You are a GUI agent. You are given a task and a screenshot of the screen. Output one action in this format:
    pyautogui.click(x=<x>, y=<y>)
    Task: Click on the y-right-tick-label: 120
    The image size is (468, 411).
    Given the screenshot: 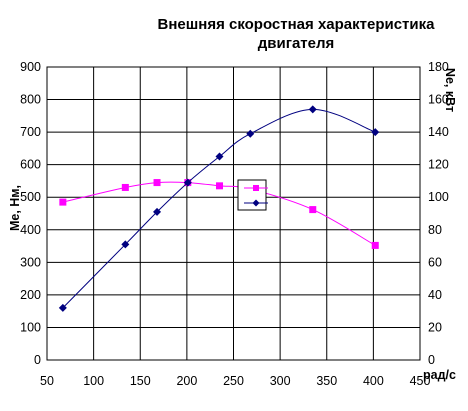 What is the action you would take?
    pyautogui.click(x=438, y=165)
    